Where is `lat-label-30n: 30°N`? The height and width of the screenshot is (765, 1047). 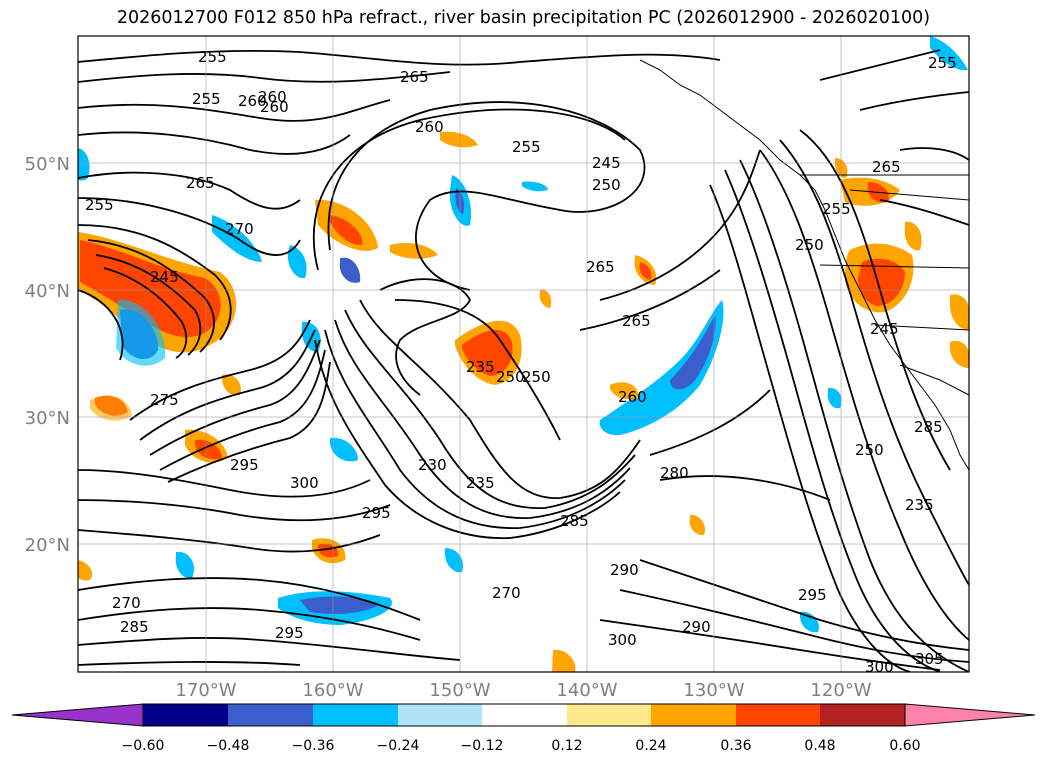
lat-label-30n: 30°N is located at coordinates (47, 418).